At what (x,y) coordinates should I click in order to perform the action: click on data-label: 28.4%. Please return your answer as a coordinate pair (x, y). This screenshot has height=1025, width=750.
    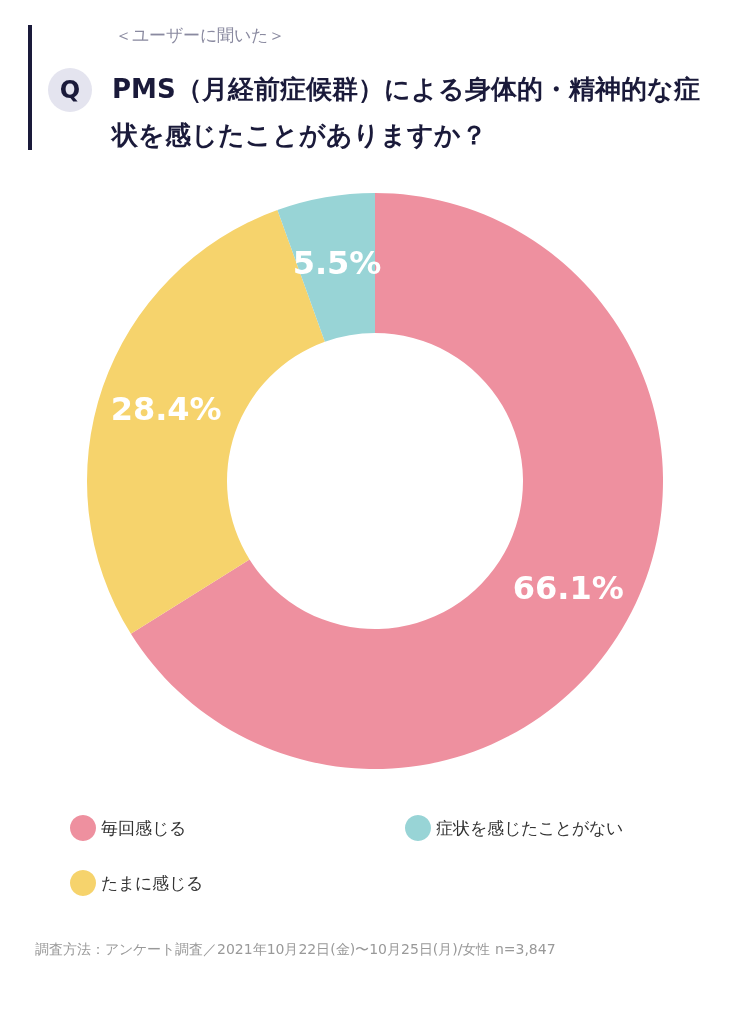
    Looking at the image, I should click on (166, 408).